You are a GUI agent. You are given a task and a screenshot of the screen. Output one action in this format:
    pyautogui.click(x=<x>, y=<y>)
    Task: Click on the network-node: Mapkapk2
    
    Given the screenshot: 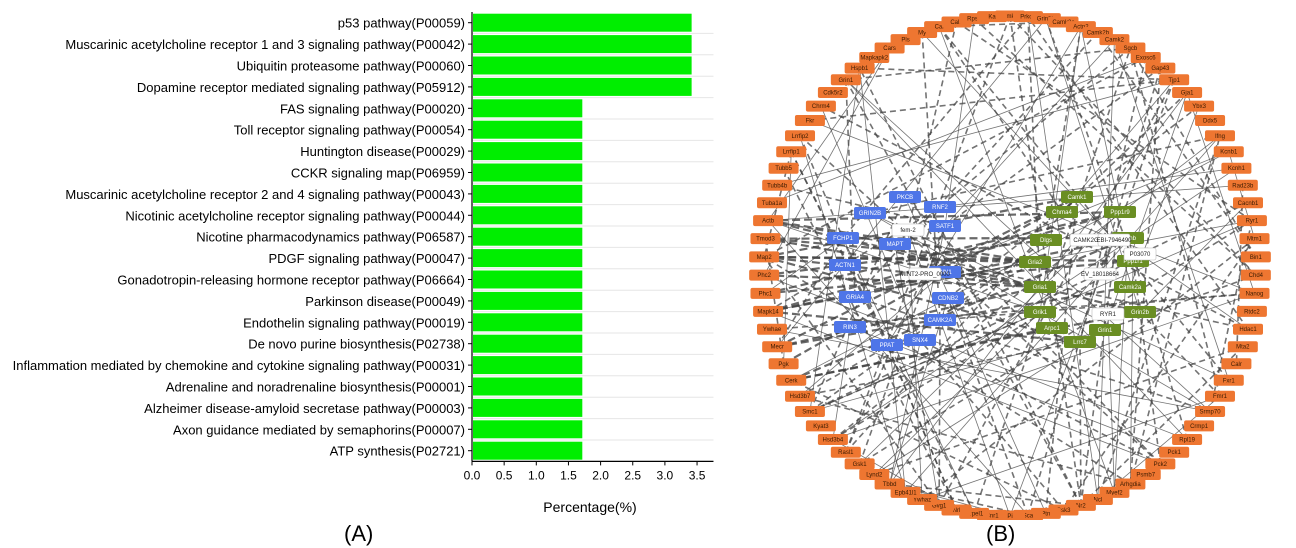 What is the action you would take?
    pyautogui.click(x=874, y=58)
    